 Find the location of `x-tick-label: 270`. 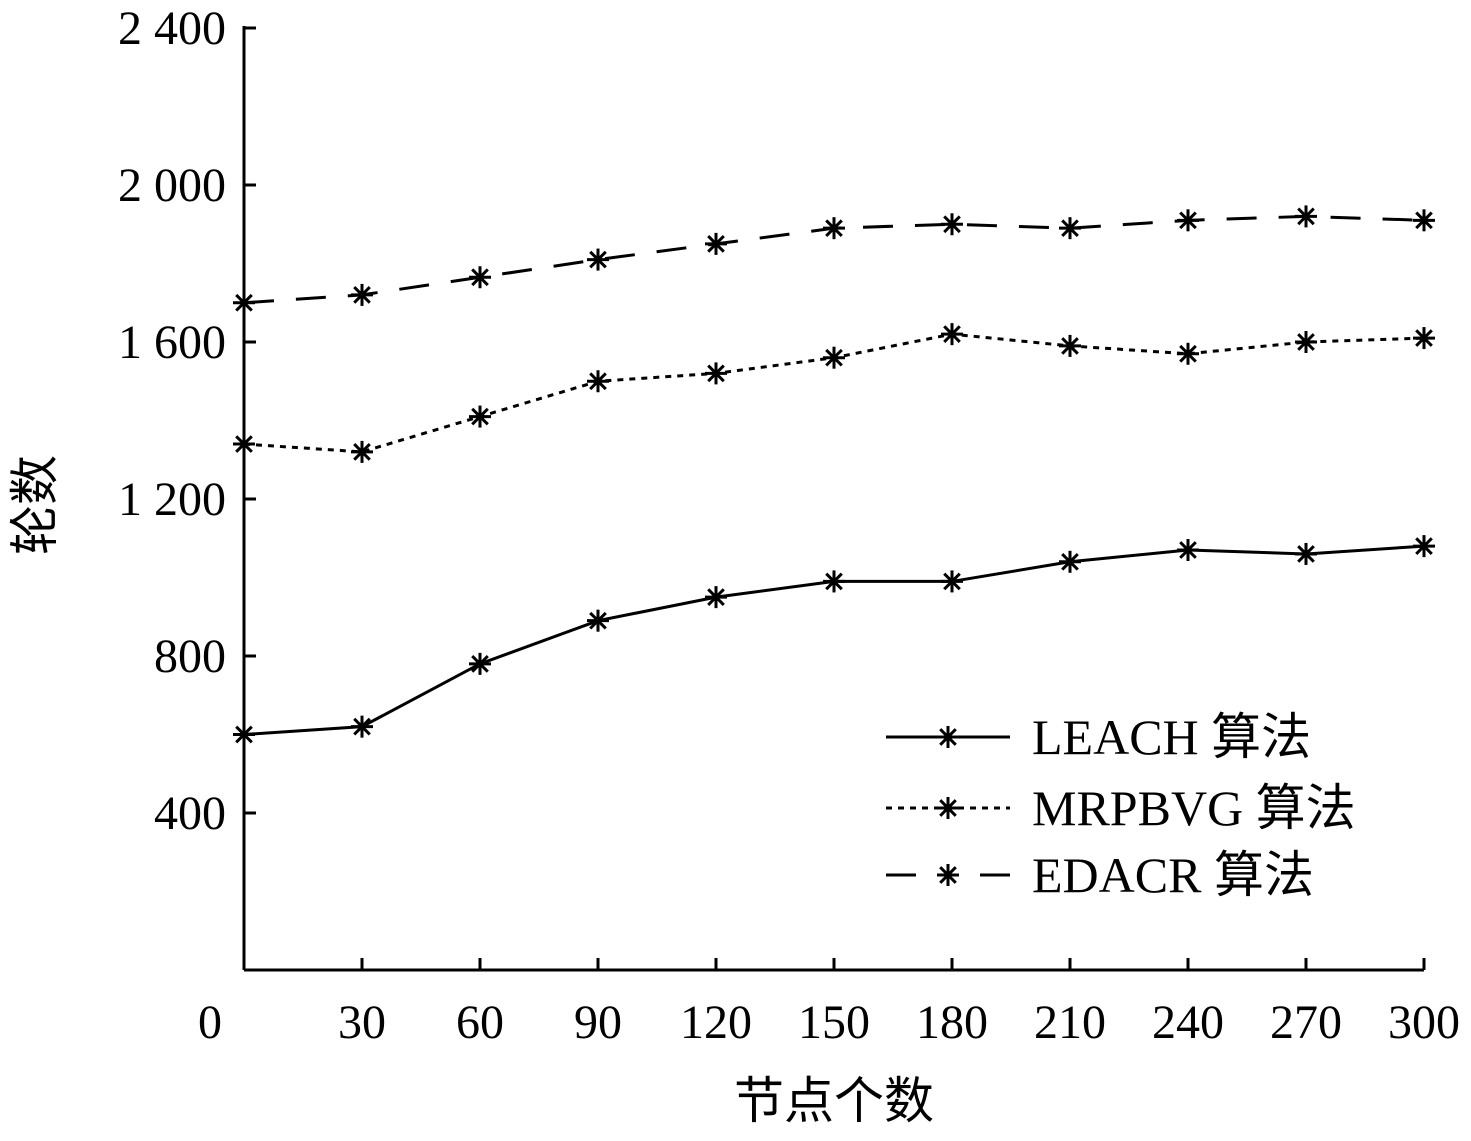

x-tick-label: 270 is located at coordinates (1306, 1022).